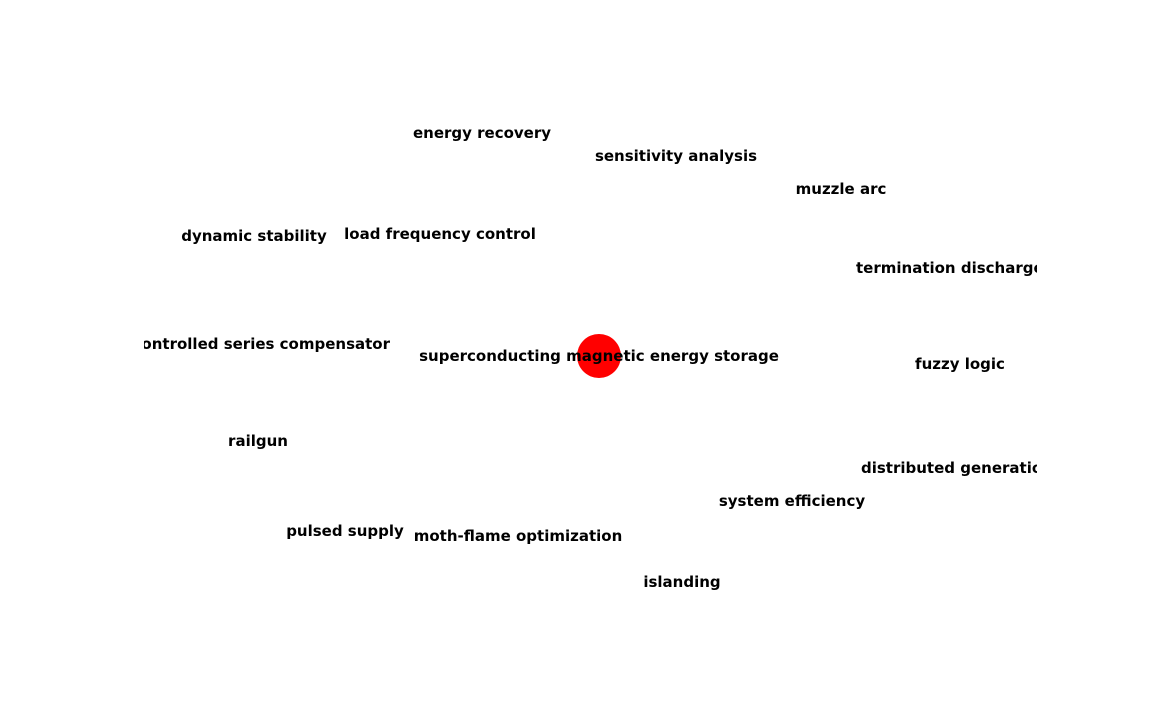 This screenshot has height=720, width=1152. I want to click on node-label-fuzzy-logic: fuzzy logic, so click(960, 364).